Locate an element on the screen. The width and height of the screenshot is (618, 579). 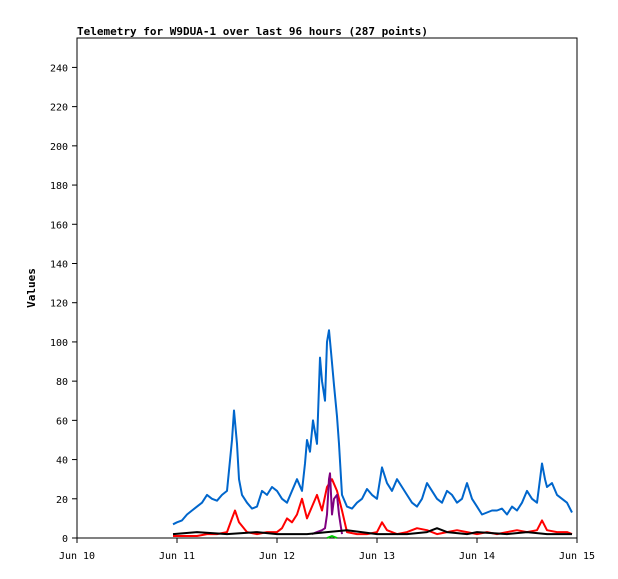
x-tick-label: Jun 11 is located at coordinates (177, 556).